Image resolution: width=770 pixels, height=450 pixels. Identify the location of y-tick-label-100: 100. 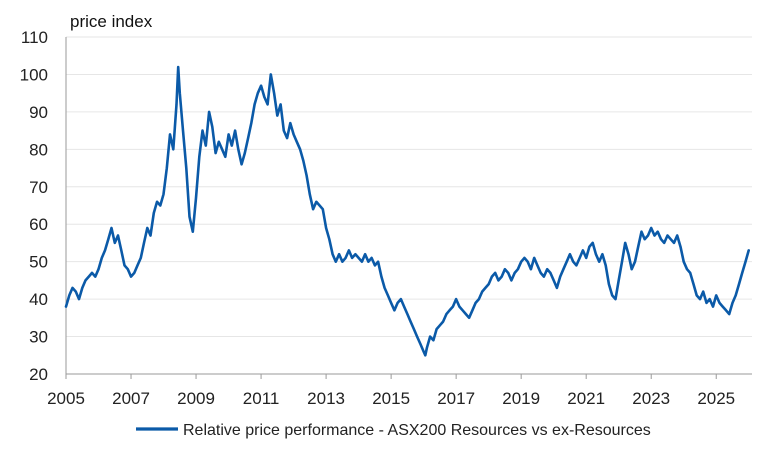
(34, 74).